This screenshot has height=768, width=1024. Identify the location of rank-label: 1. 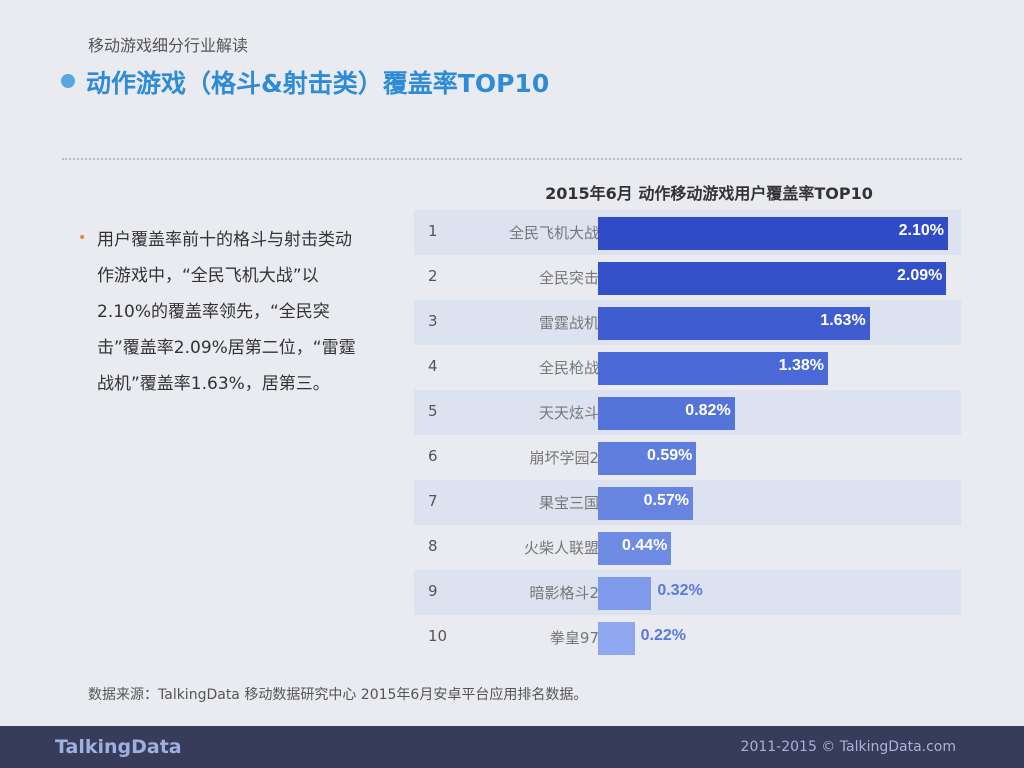
(433, 231).